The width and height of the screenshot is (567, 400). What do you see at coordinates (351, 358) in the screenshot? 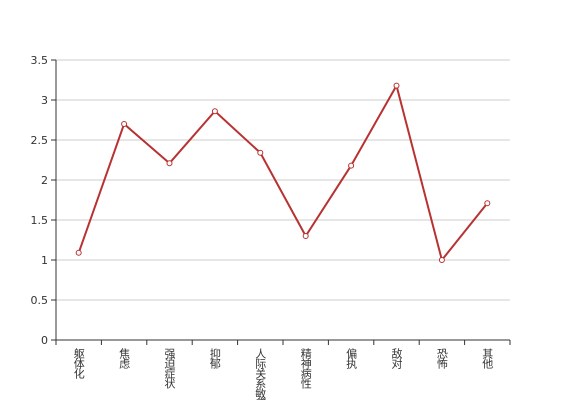
I see `x-tick-label: 偏执` at bounding box center [351, 358].